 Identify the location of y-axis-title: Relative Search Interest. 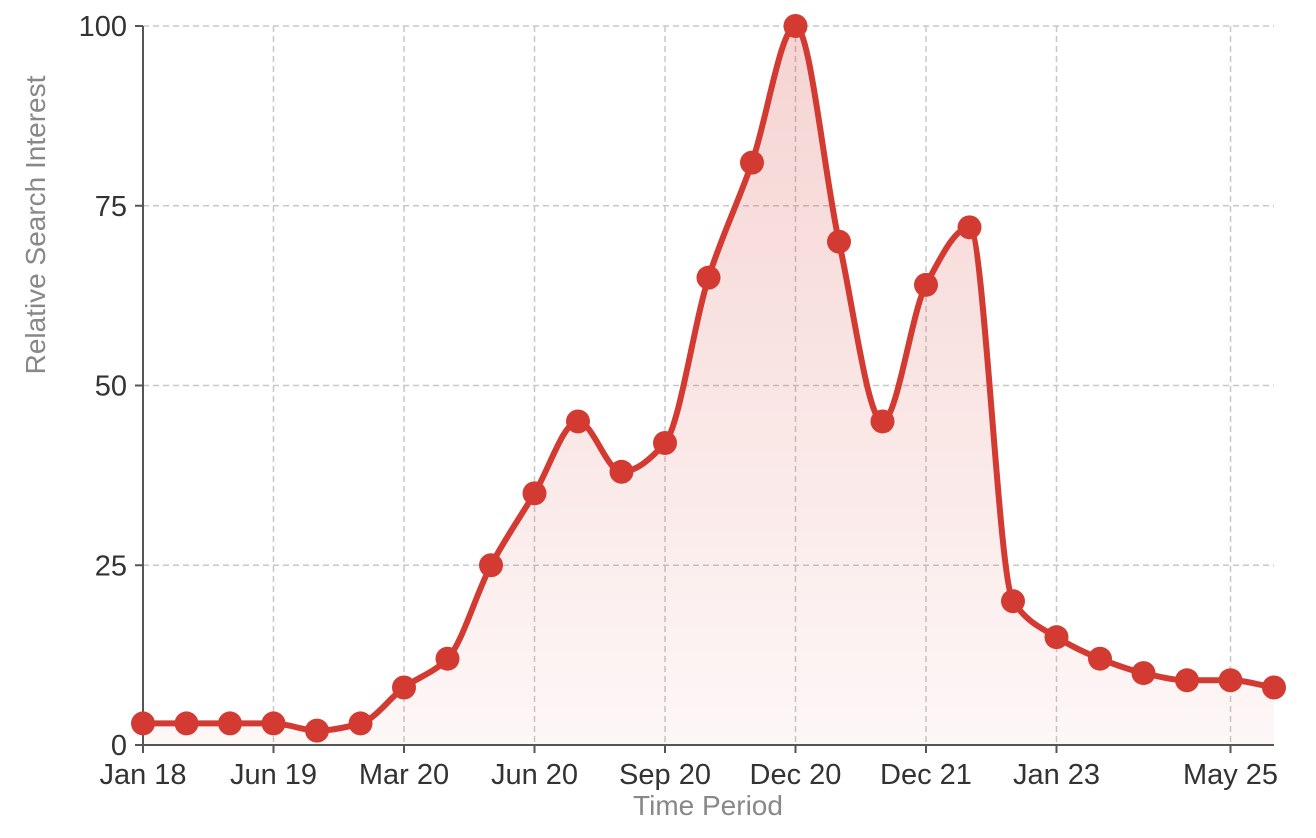
(35, 224).